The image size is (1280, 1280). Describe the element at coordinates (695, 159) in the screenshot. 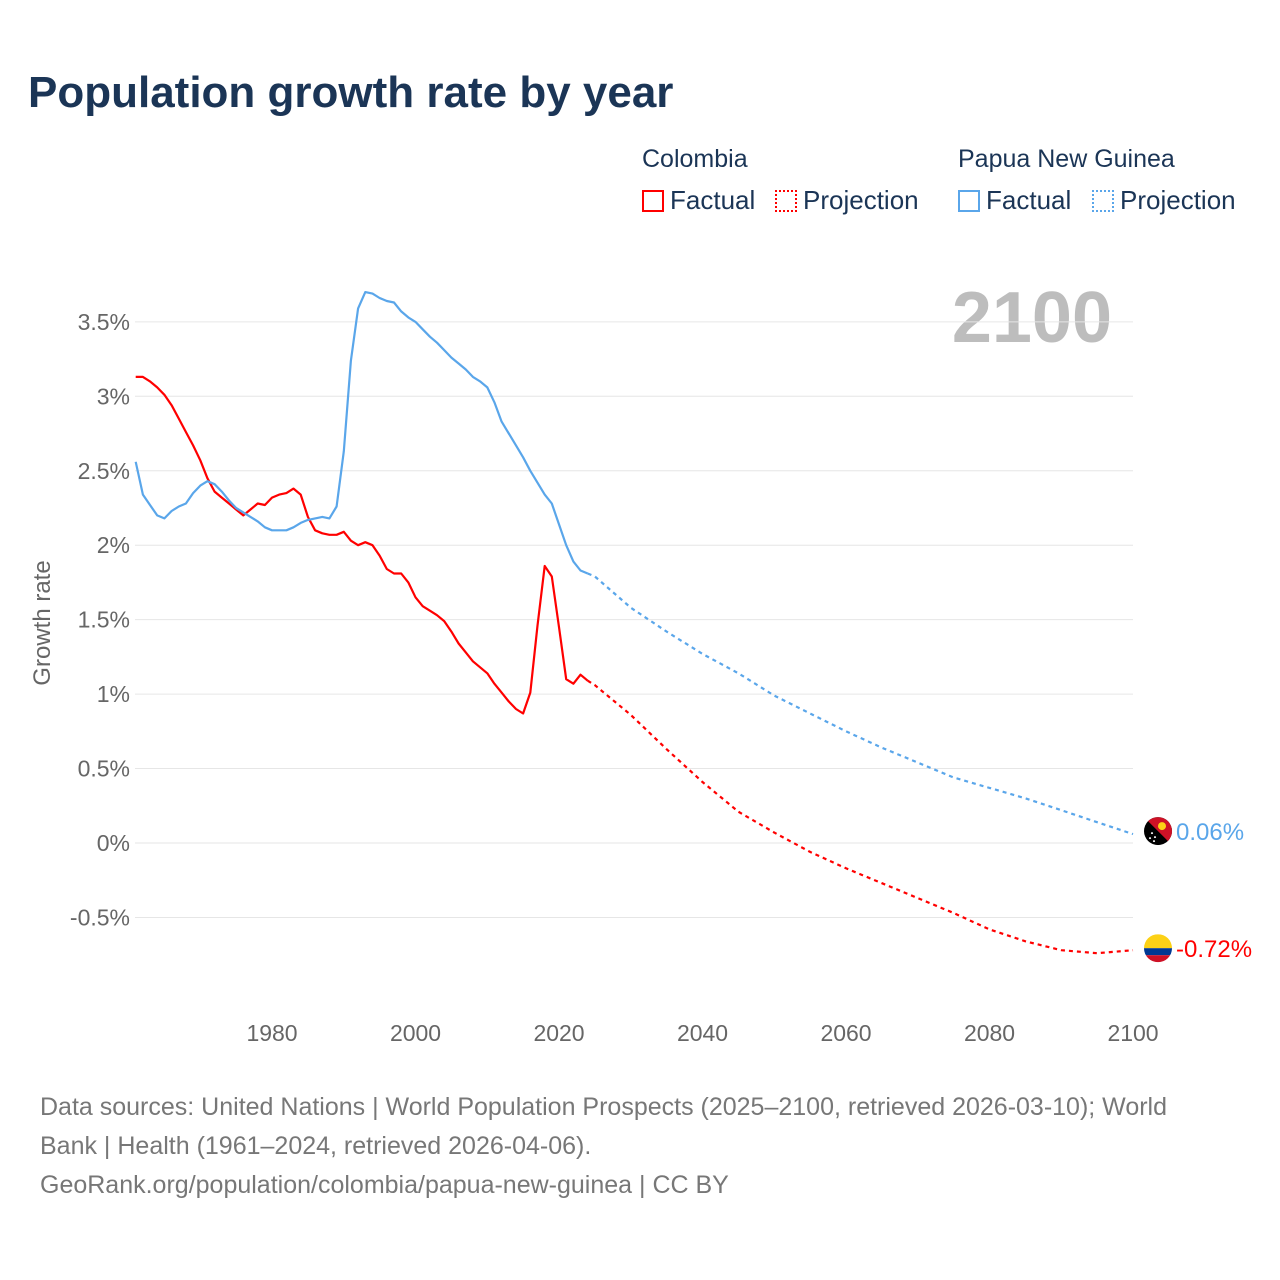

I see `legend-colombia-heading: Colombia` at that location.